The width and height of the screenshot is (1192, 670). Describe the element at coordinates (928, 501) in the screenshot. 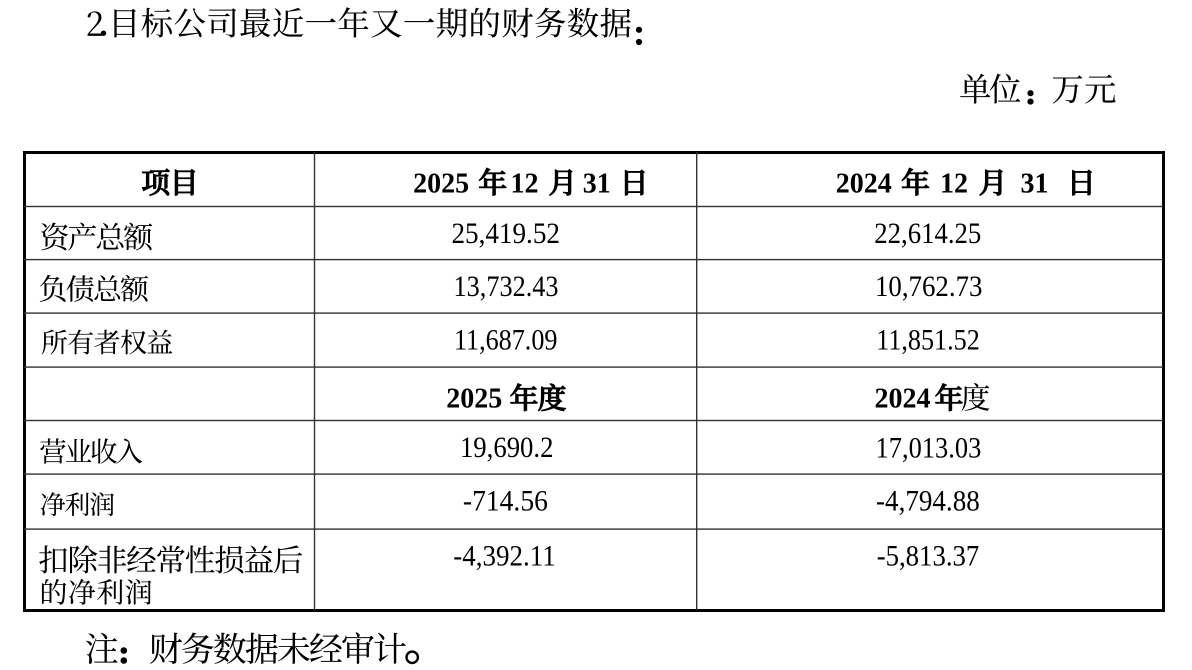

I see `svg-text: -4,794.88` at that location.